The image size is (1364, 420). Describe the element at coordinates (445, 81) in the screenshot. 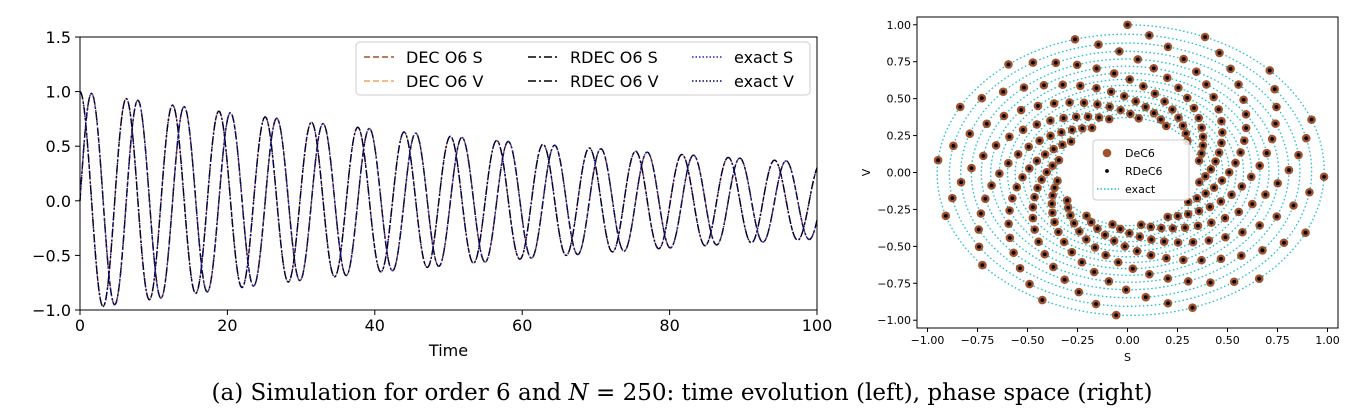

I see `legend-label: DEC O6 V` at that location.